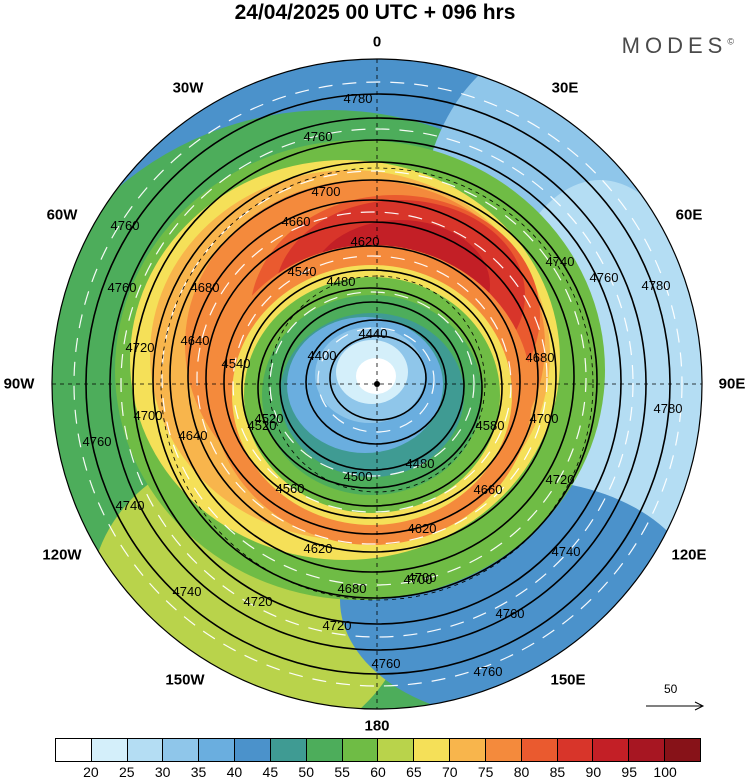 The image size is (750, 782). What do you see at coordinates (126, 772) in the screenshot?
I see `colorbar-tick-label: 25` at bounding box center [126, 772].